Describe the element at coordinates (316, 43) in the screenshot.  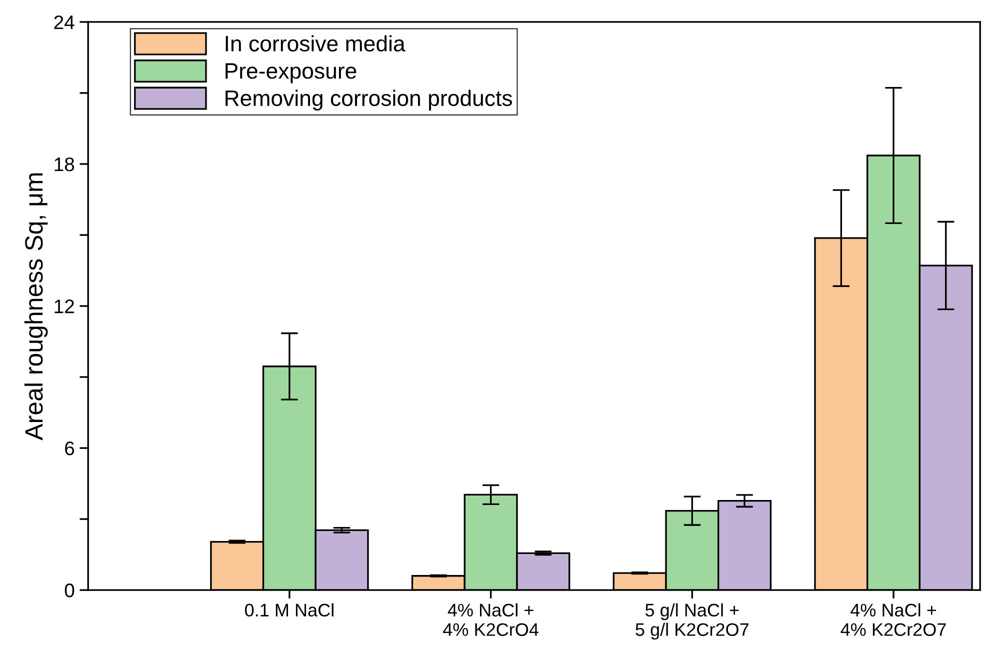
I see `legend-label: In corrosive media` at that location.